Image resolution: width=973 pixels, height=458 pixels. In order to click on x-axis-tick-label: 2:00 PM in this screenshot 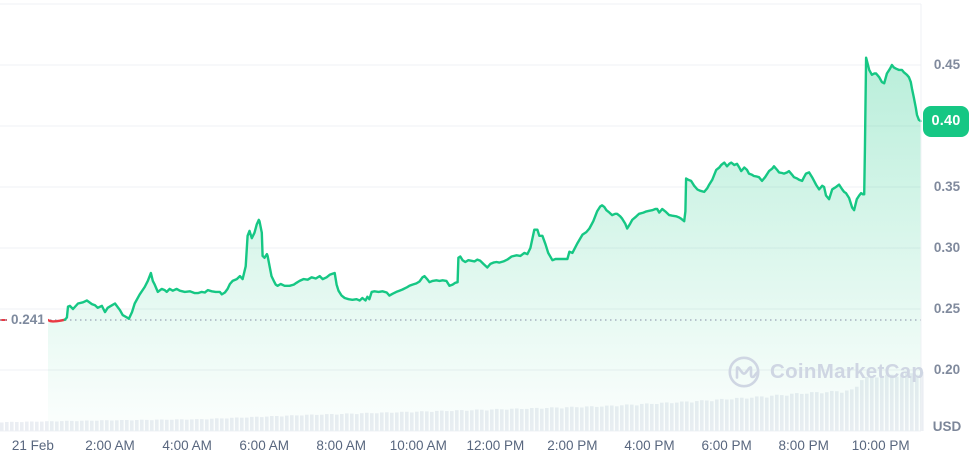, I will do `click(572, 445)`.